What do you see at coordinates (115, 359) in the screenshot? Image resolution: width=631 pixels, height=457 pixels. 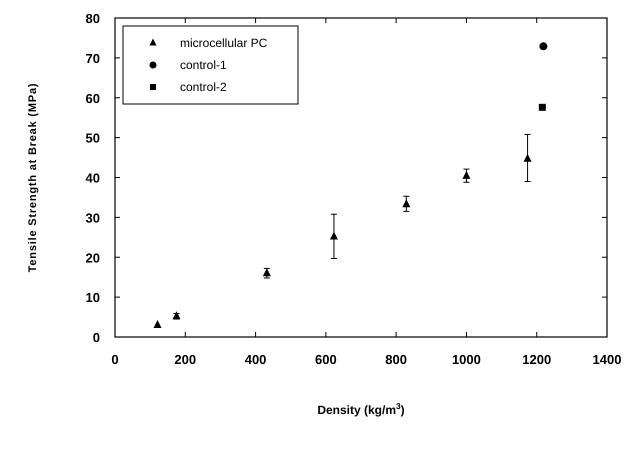 I see `x-tick-label: 0` at bounding box center [115, 359].